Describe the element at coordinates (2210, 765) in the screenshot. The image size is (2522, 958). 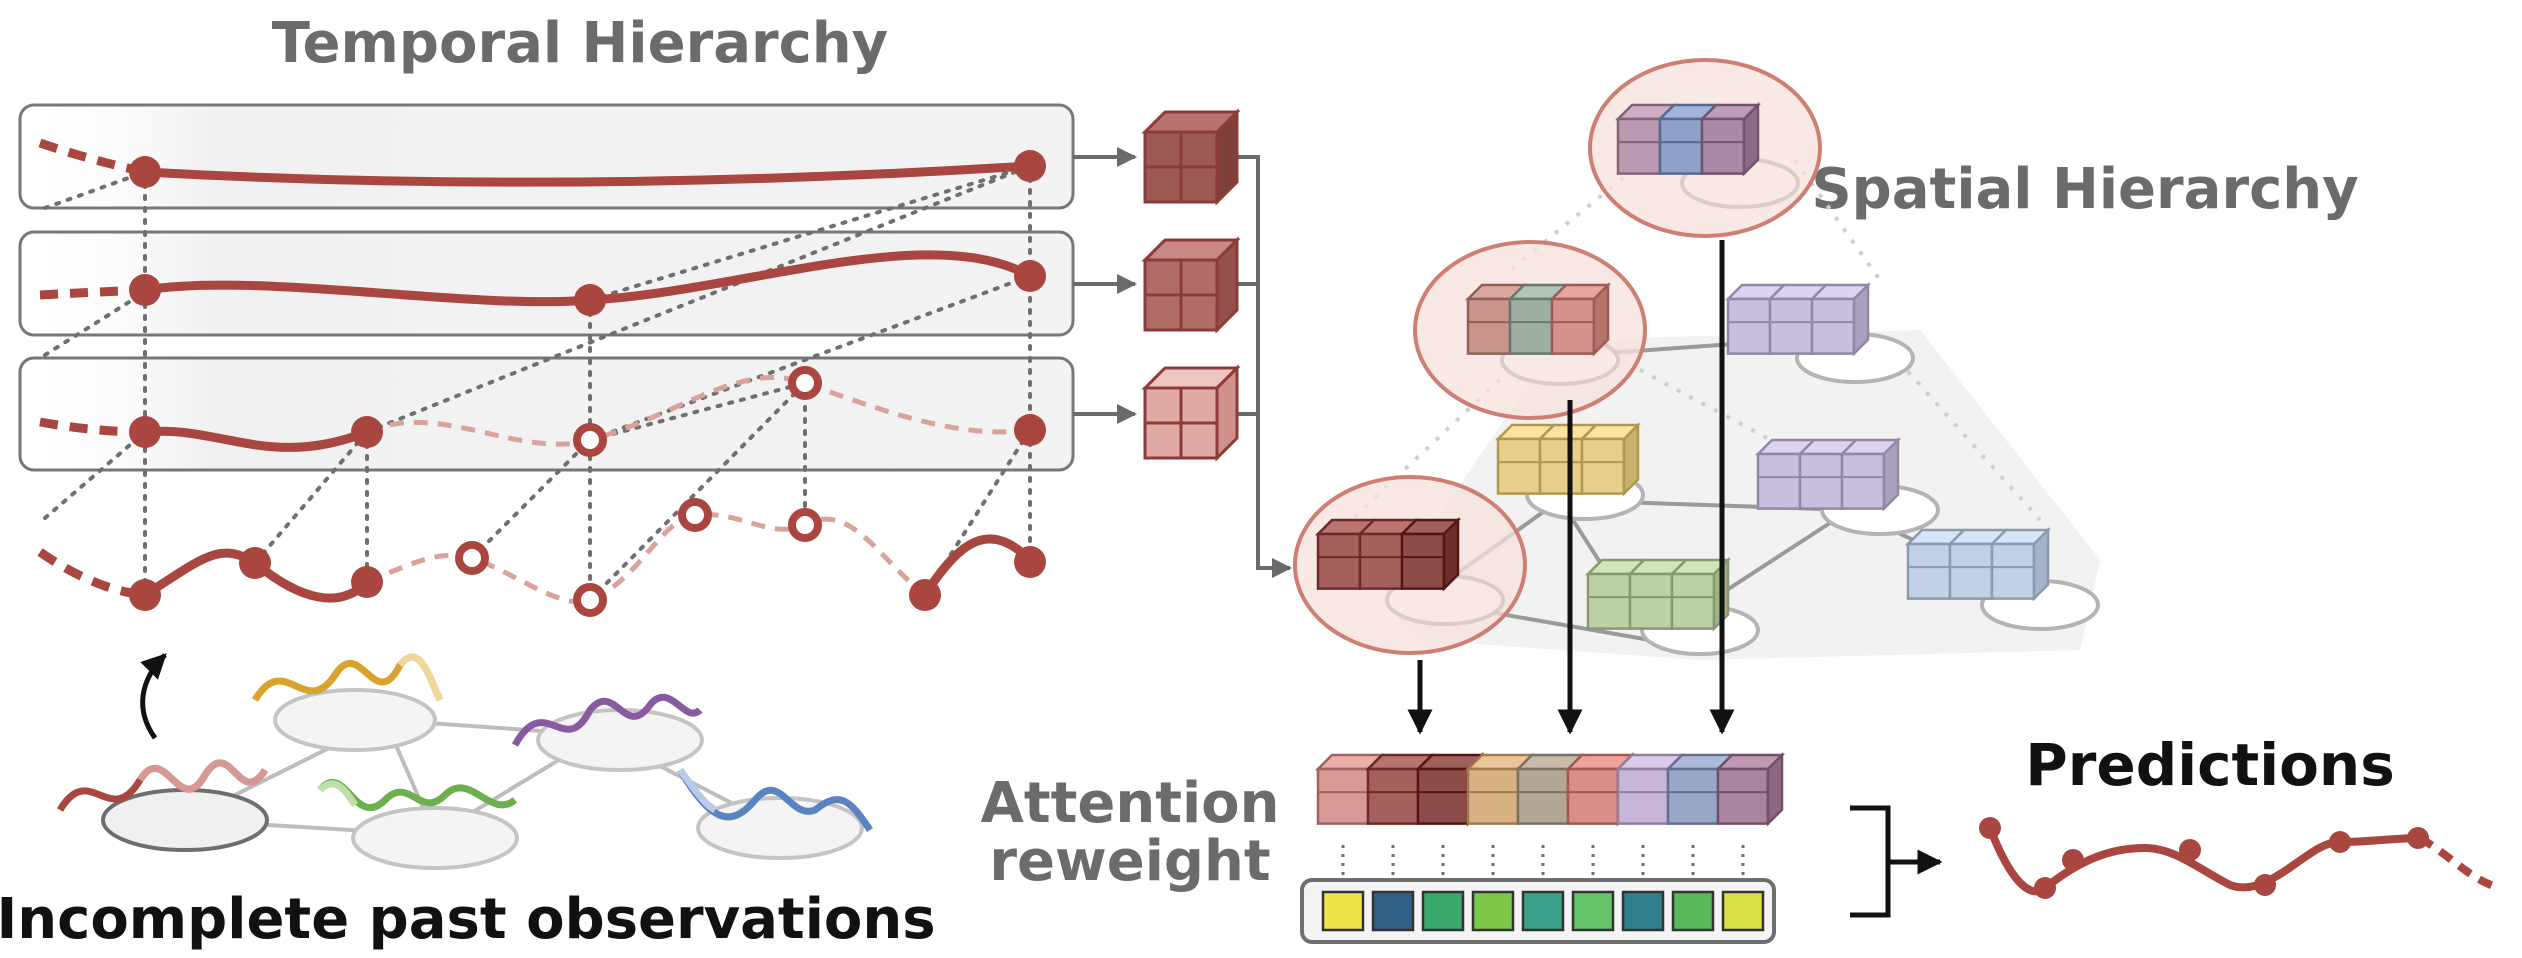
I see `predictions-label: Predictions` at that location.